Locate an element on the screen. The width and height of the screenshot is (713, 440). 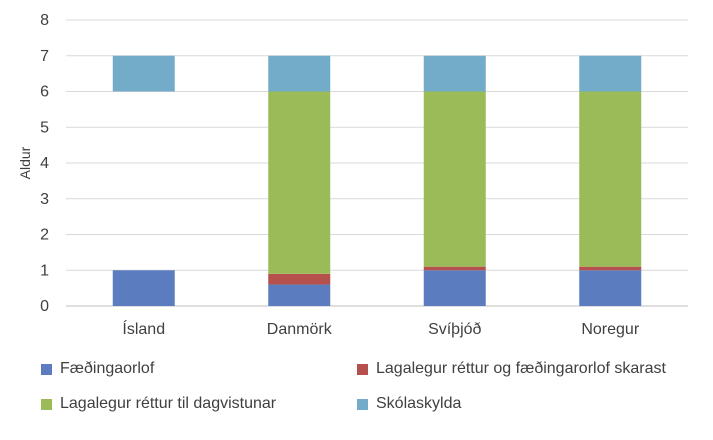
y-axis-ticks: 0 1 2 3 4 5 6 7 8 is located at coordinates (44, 163).